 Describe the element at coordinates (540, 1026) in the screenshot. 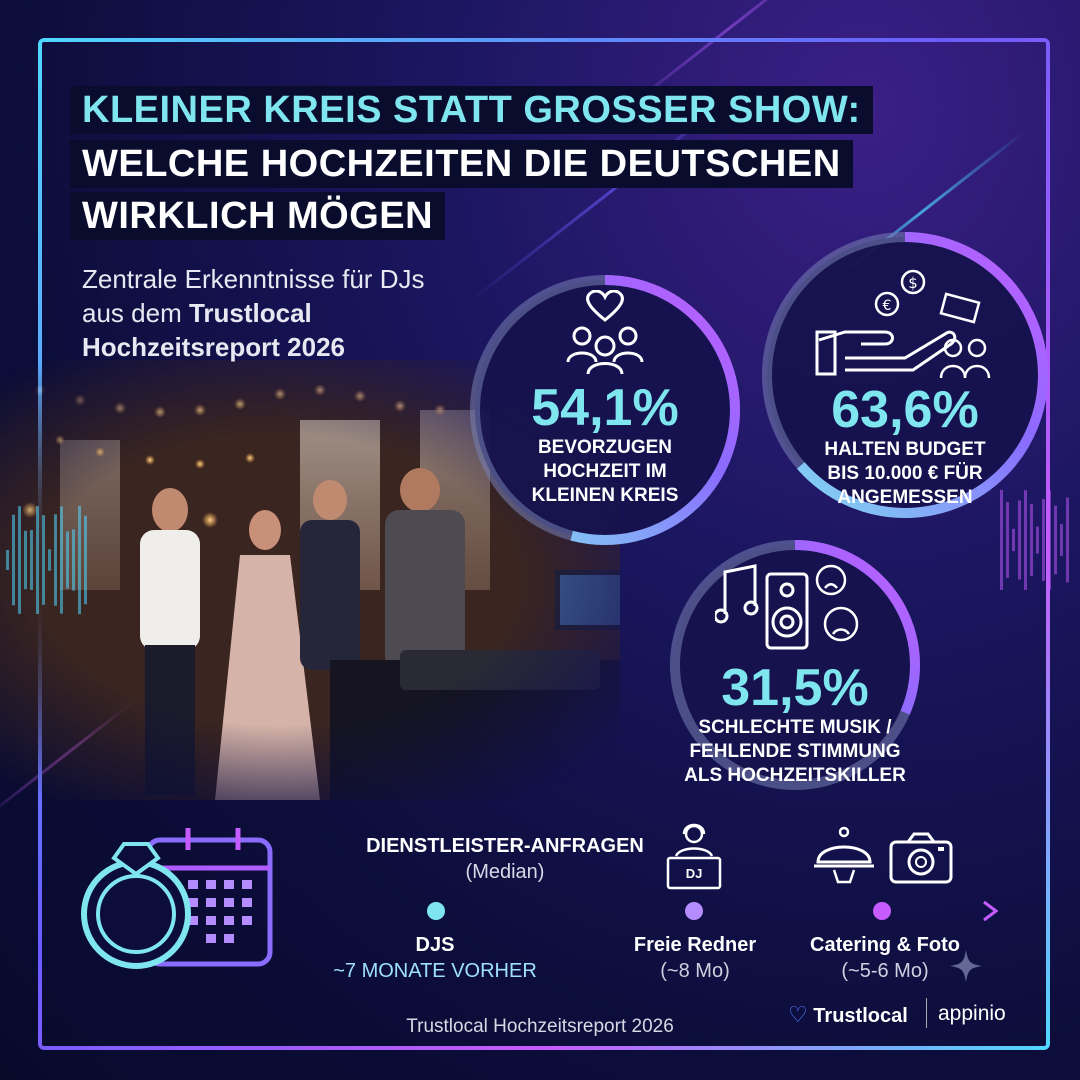

I see `source-footer: Trustlocal Hochzeitsreport 2026` at that location.